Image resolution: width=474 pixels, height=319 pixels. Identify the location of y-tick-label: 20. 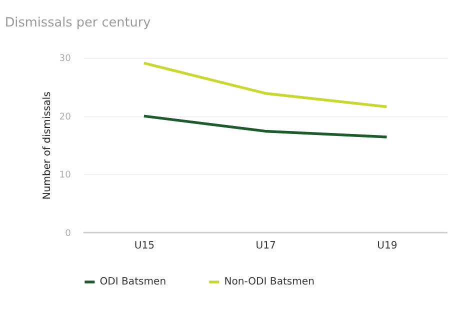
(65, 117).